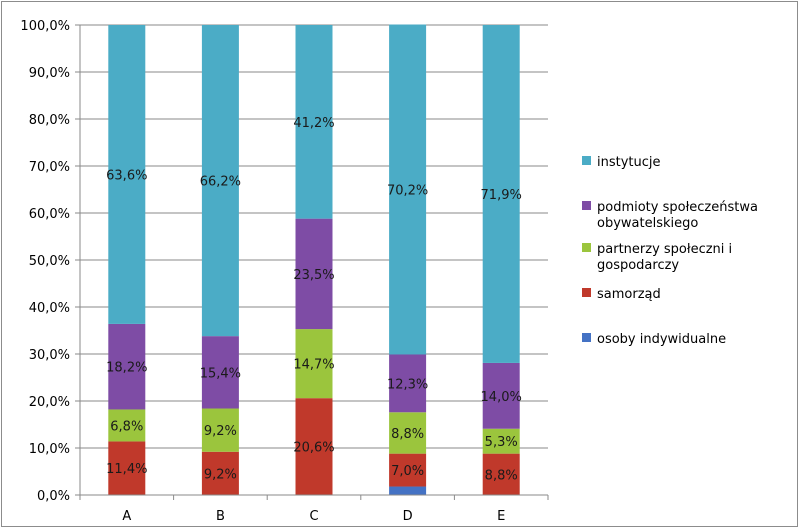 This screenshot has width=801, height=530. I want to click on data-label: 12,3%, so click(407, 384).